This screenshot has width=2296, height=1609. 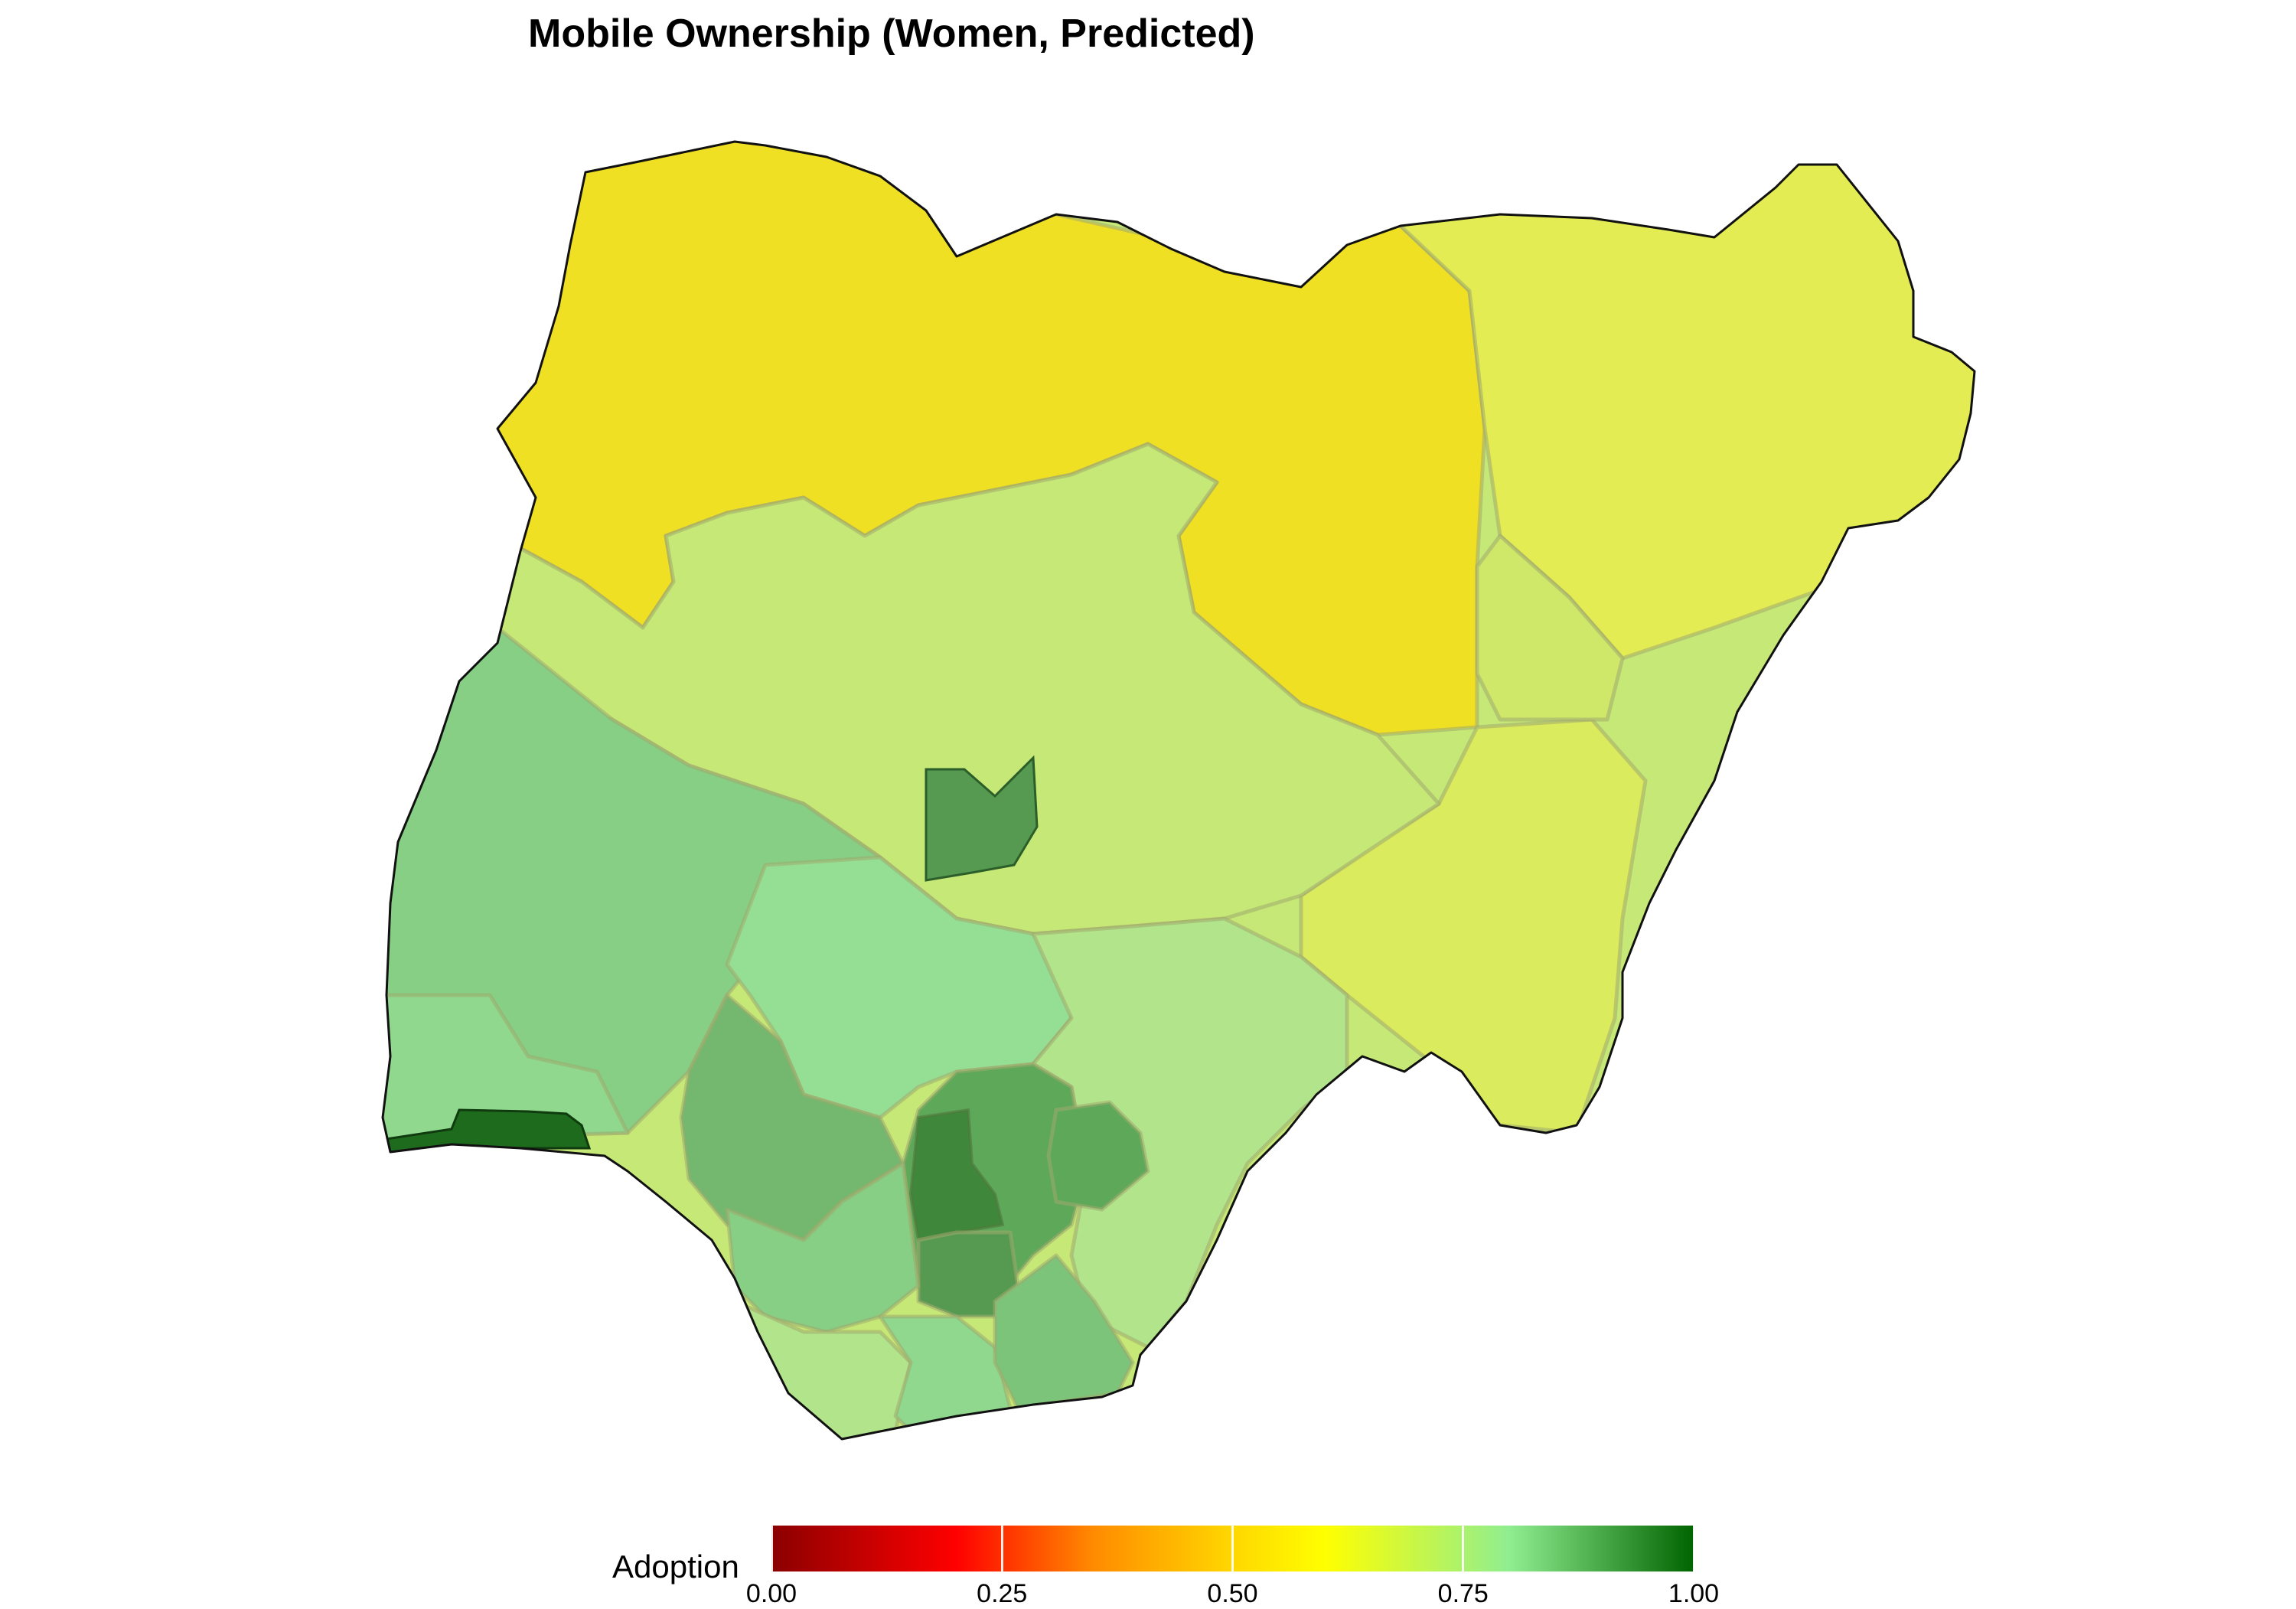 I want to click on region-gombe, so click(x=1550, y=628).